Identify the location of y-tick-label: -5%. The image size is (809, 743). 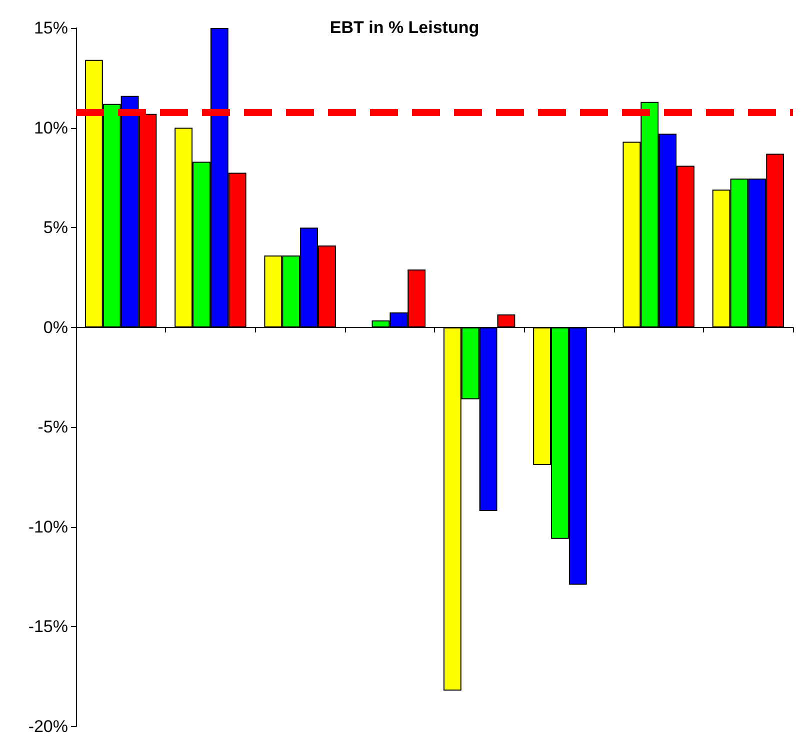
(53, 427).